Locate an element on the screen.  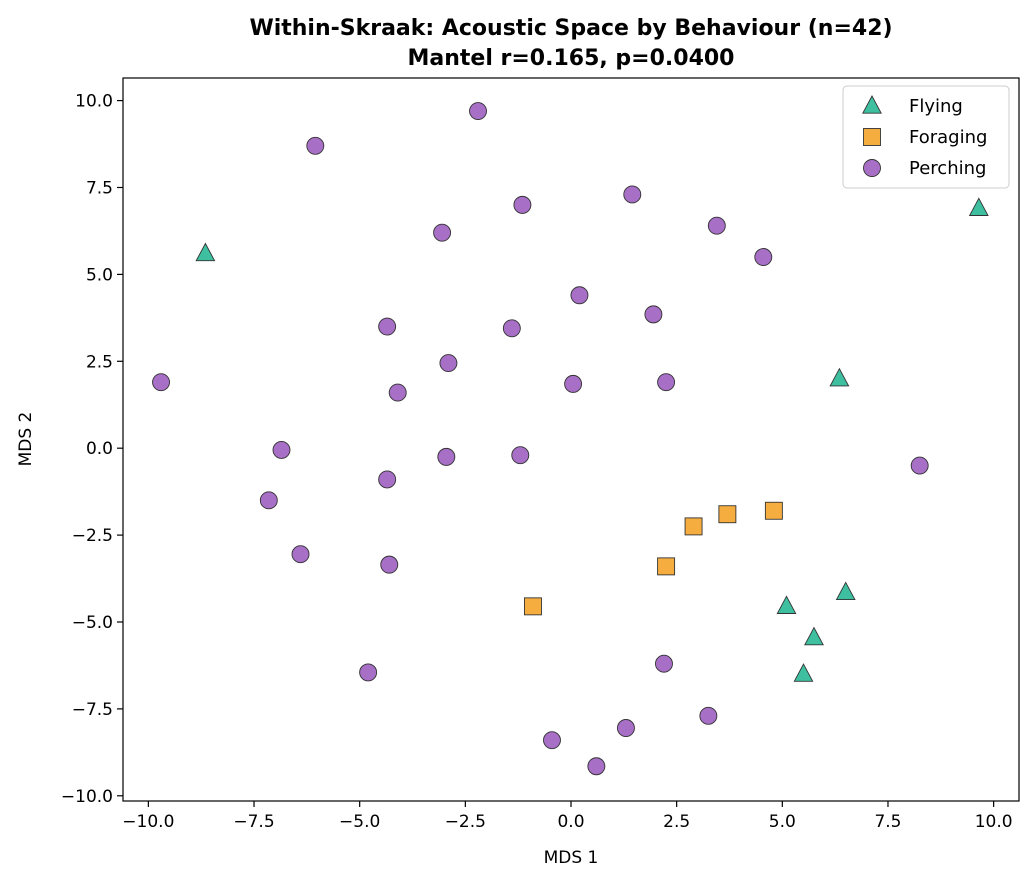
series-foraging is located at coordinates (653, 558).